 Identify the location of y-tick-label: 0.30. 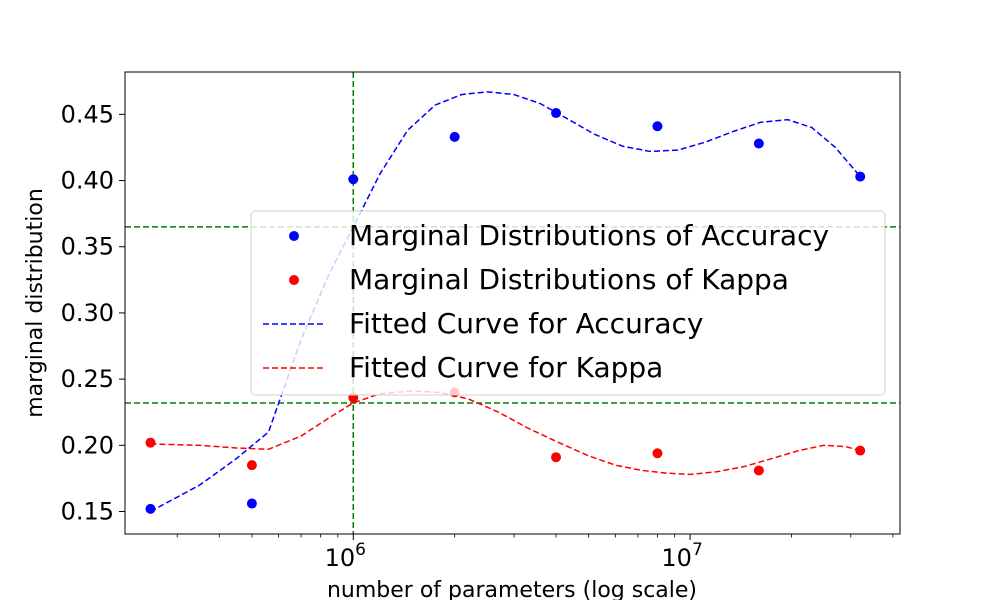
(87, 313).